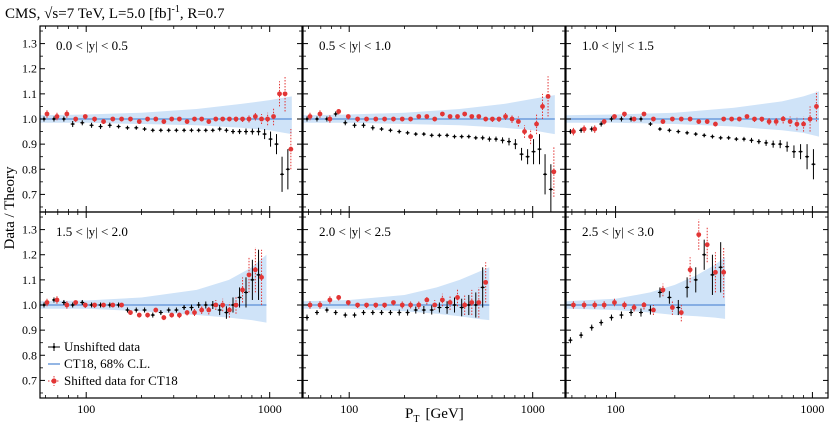 The height and width of the screenshot is (424, 830). I want to click on panel-3: 1.0 < |y| < 1.5, so click(697, 119).